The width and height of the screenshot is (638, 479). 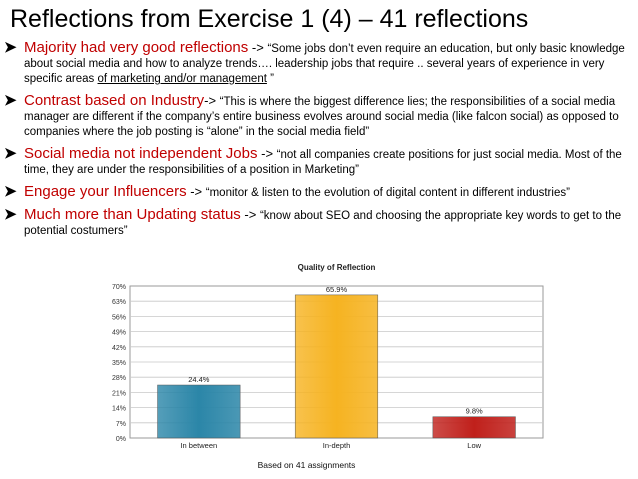 What do you see at coordinates (474, 445) in the screenshot?
I see `x-category-label: Low` at bounding box center [474, 445].